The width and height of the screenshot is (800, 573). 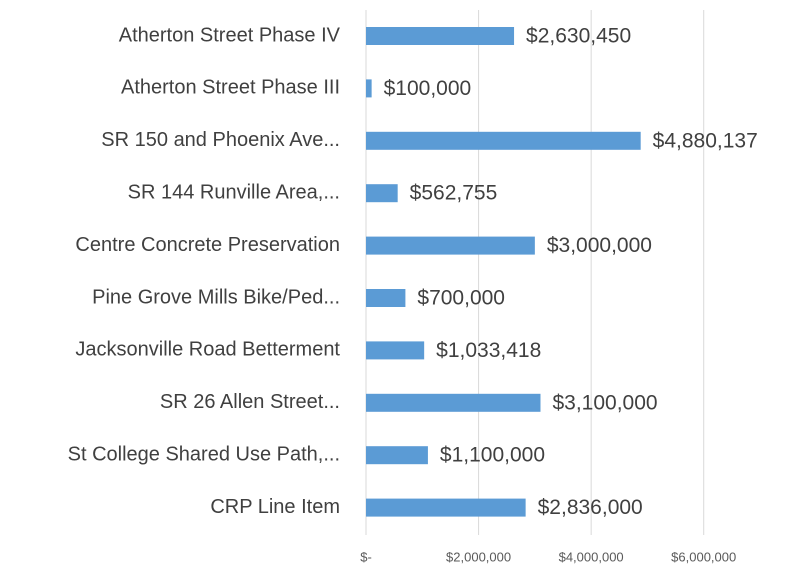 What do you see at coordinates (207, 245) in the screenshot?
I see `category-label: Centre Concrete Preservation` at bounding box center [207, 245].